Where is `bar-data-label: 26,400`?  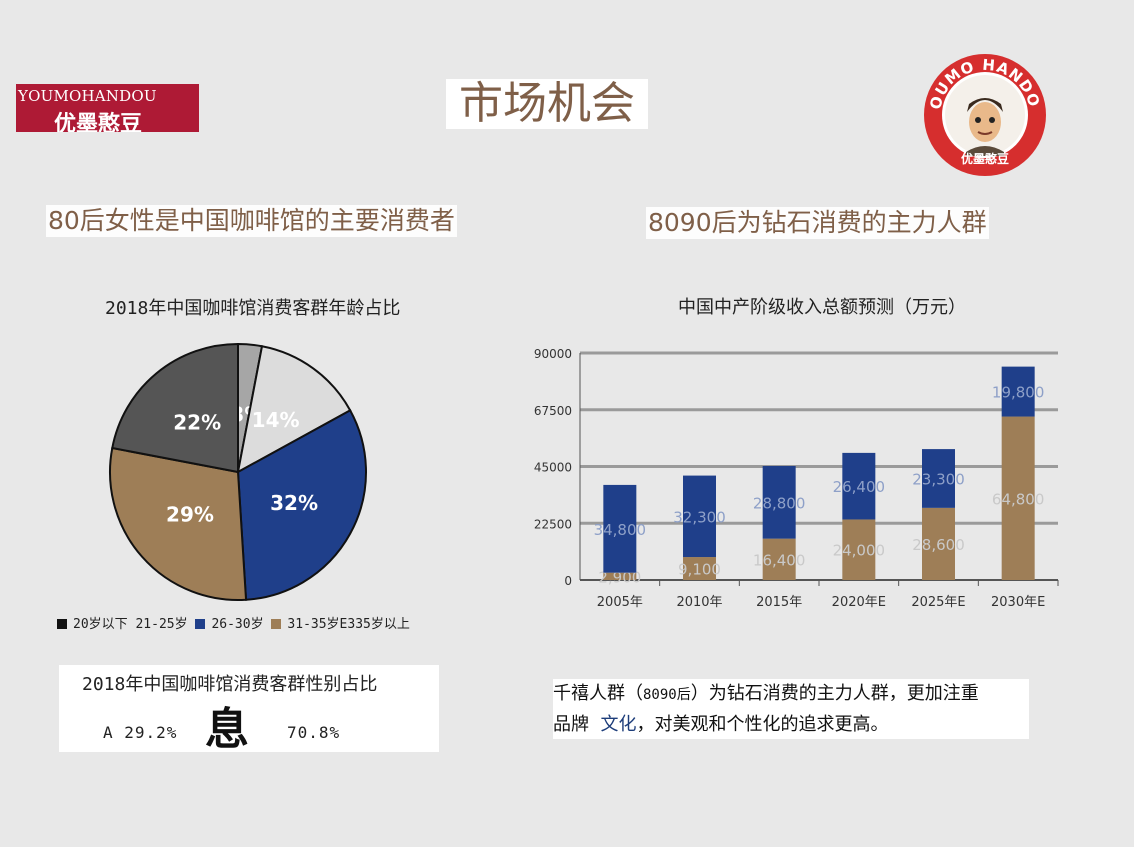 bar-data-label: 26,400 is located at coordinates (859, 487).